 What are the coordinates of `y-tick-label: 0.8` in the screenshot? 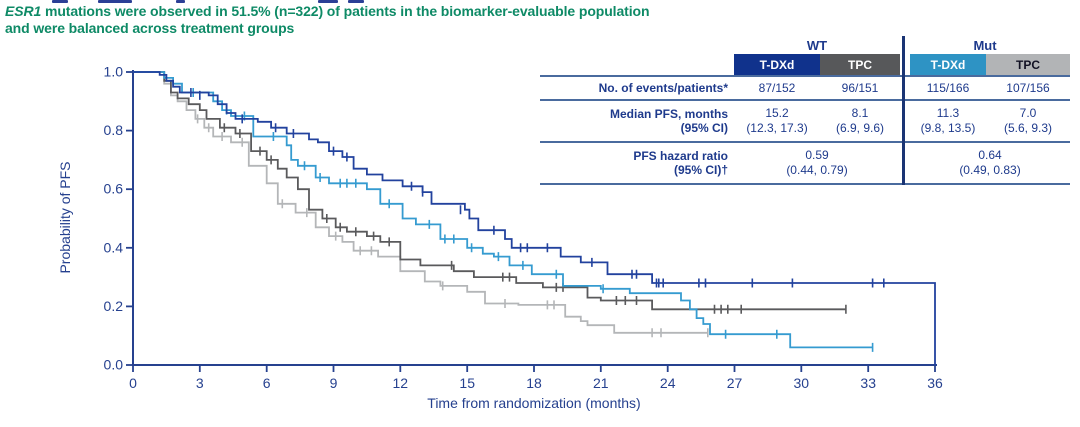 It's located at (114, 130).